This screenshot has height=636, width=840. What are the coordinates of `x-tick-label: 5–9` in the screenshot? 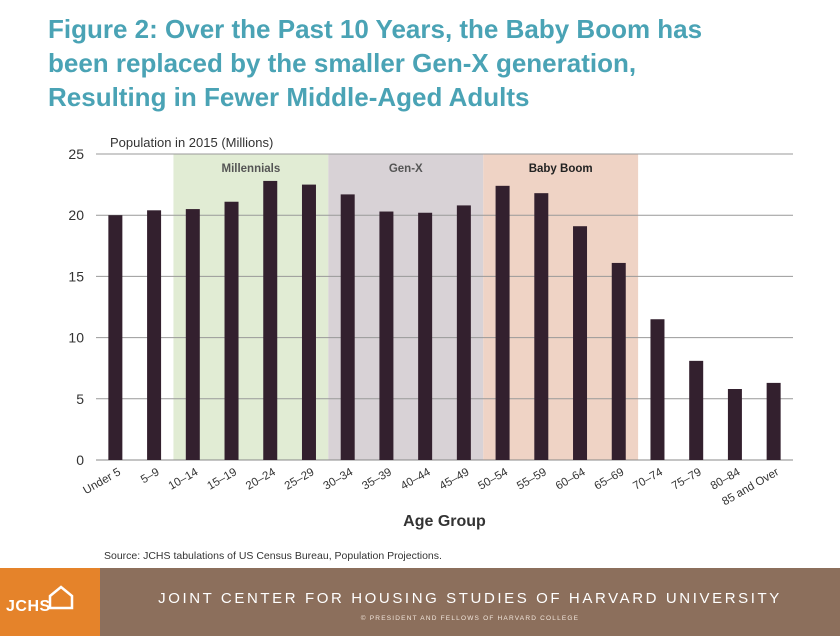 It's located at (150, 476).